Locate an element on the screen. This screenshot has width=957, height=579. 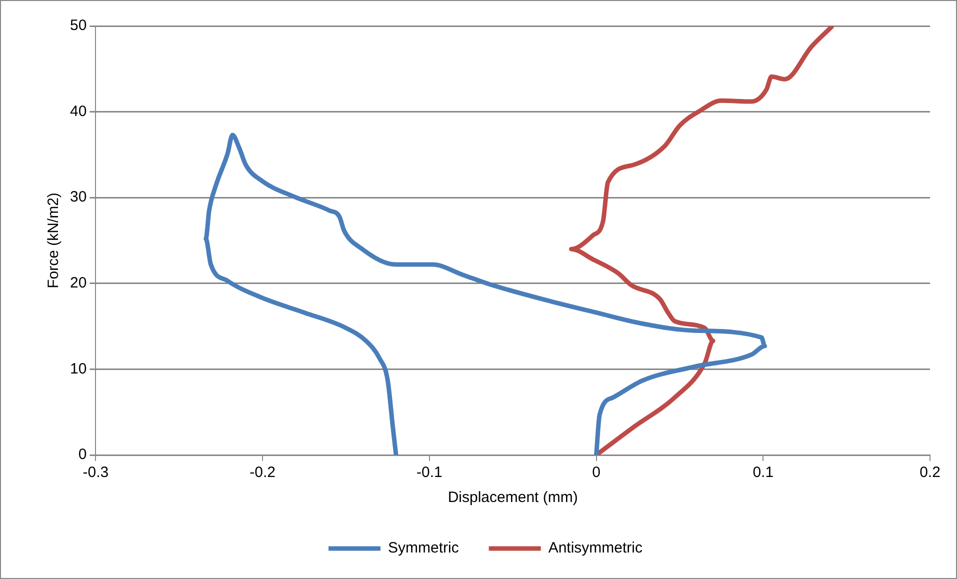
x-tick-label: -0.3 is located at coordinates (95, 473).